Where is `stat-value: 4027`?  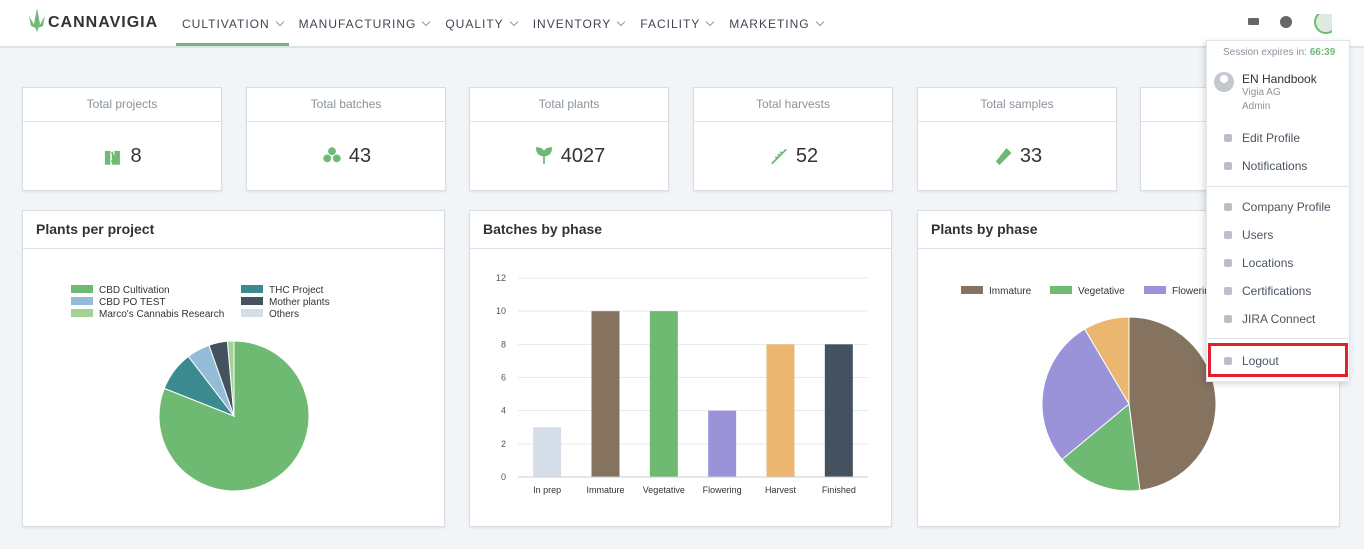 stat-value: 4027 is located at coordinates (583, 156).